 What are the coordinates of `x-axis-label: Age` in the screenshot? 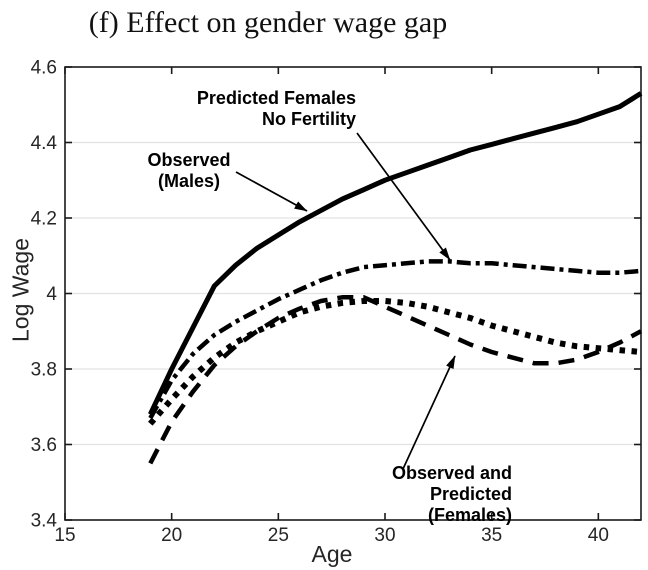 It's located at (332, 554).